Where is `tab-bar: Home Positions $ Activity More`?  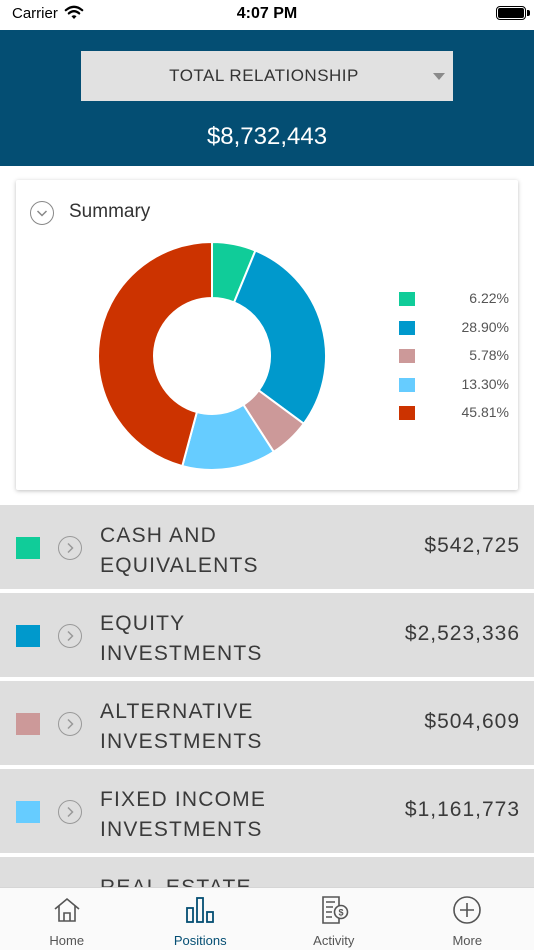 tab-bar: Home Positions $ Activity More is located at coordinates (267, 918).